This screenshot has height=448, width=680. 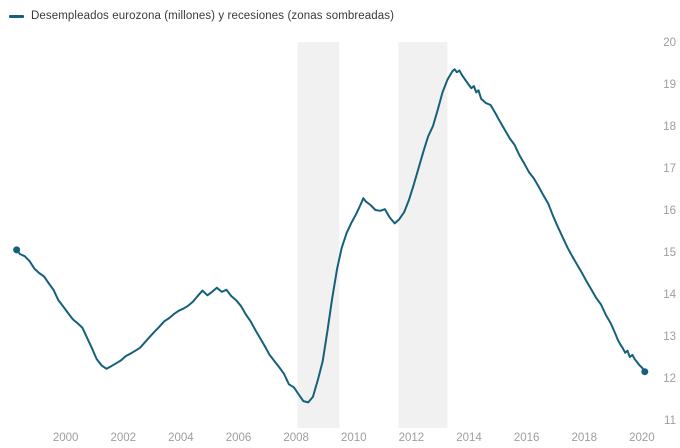 I want to click on y-tick-label: 11, so click(x=670, y=421).